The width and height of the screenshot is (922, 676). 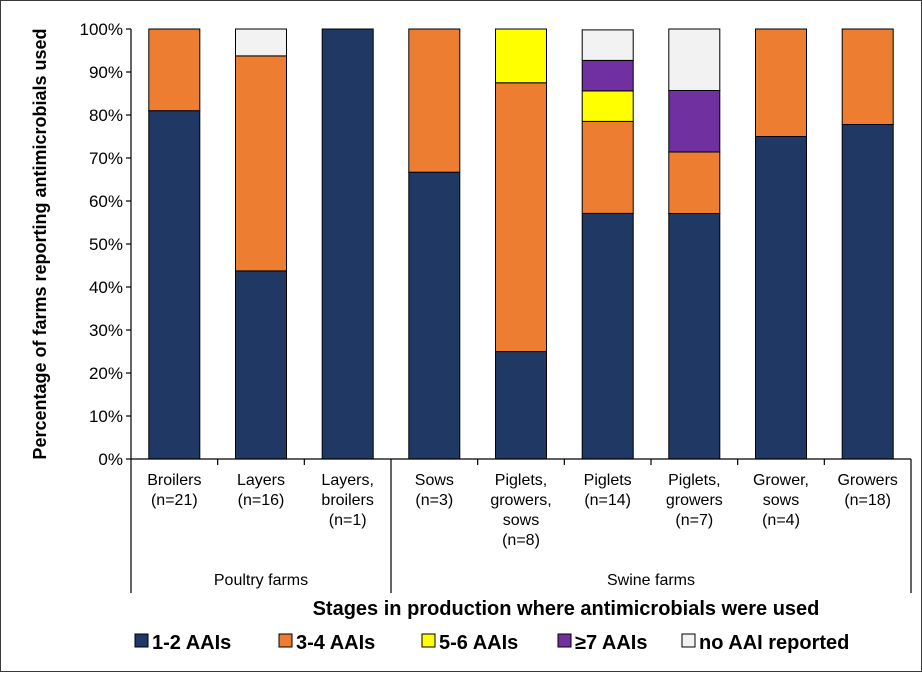 I want to click on y-tick-label: 70%, so click(x=106, y=158).